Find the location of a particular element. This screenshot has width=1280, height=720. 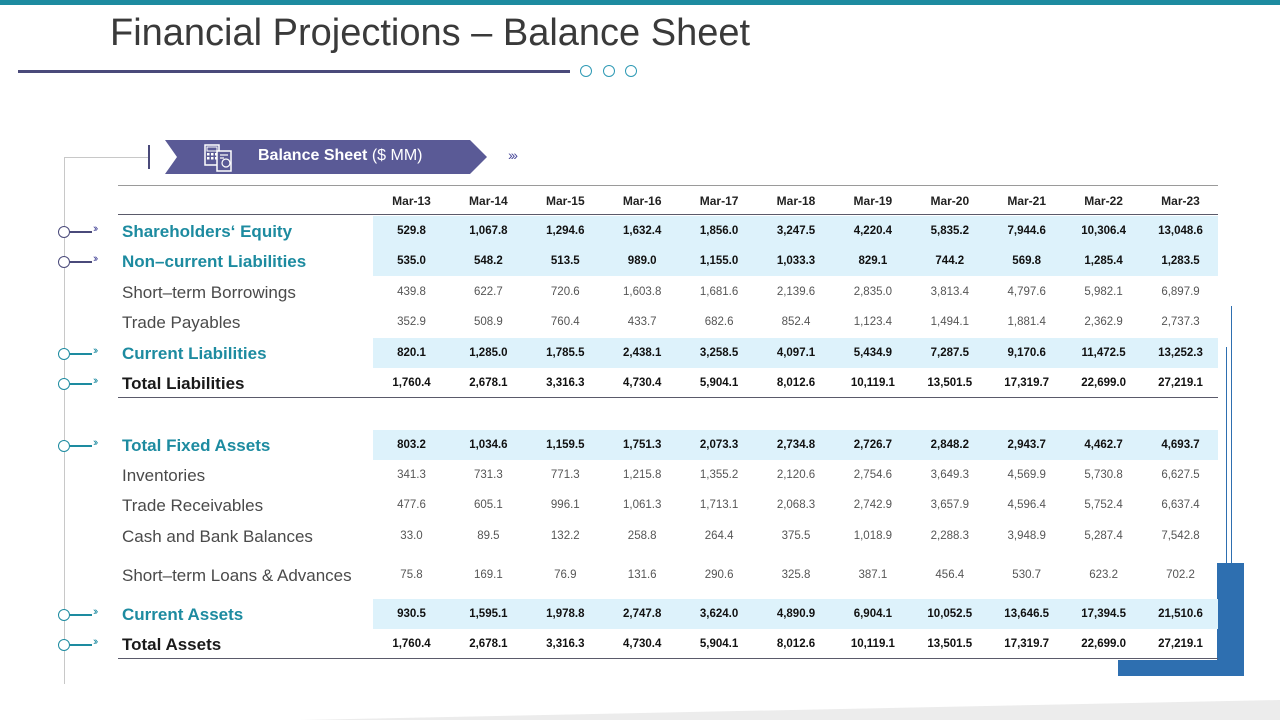

table-cell: 930.5 is located at coordinates (411, 614).